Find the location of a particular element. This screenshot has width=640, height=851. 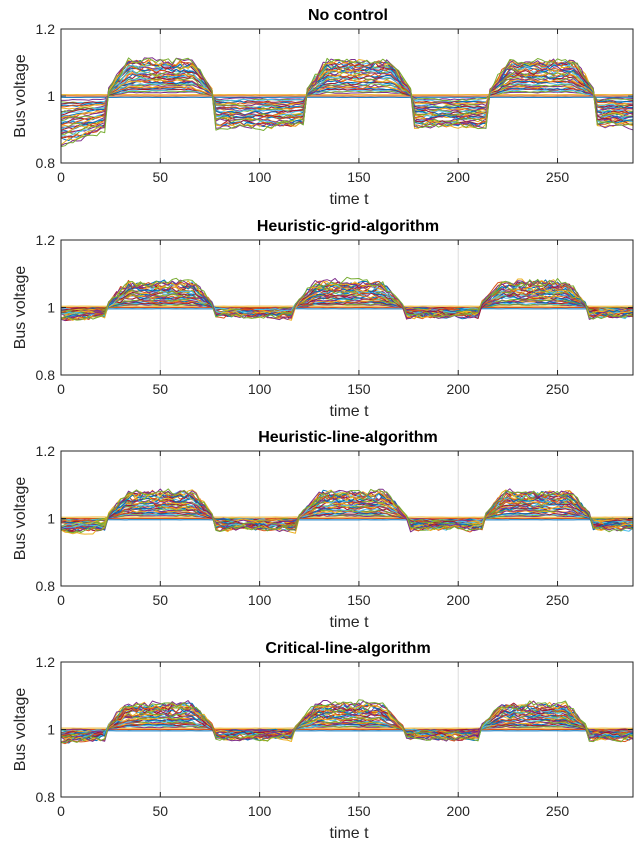

chart-title: No control is located at coordinates (348, 15).